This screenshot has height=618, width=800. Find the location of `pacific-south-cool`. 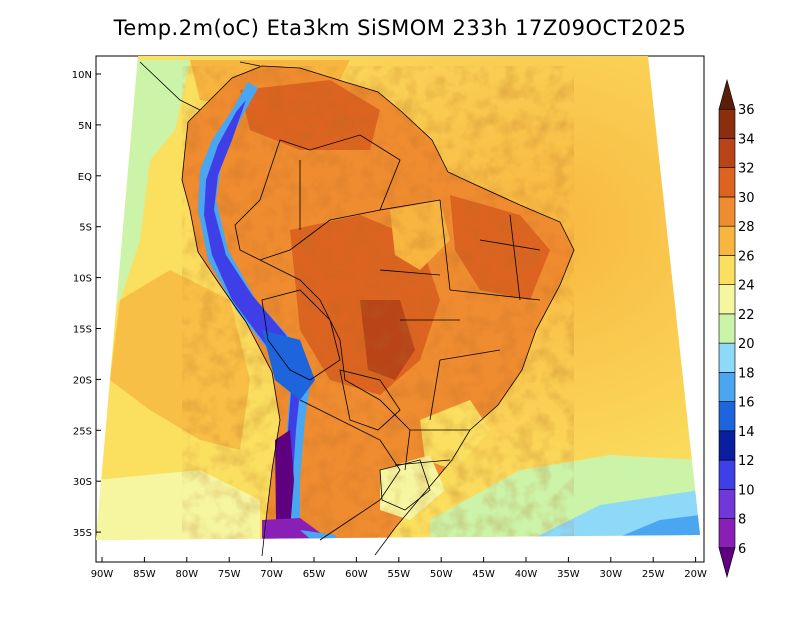

pacific-south-cool is located at coordinates (178, 505).